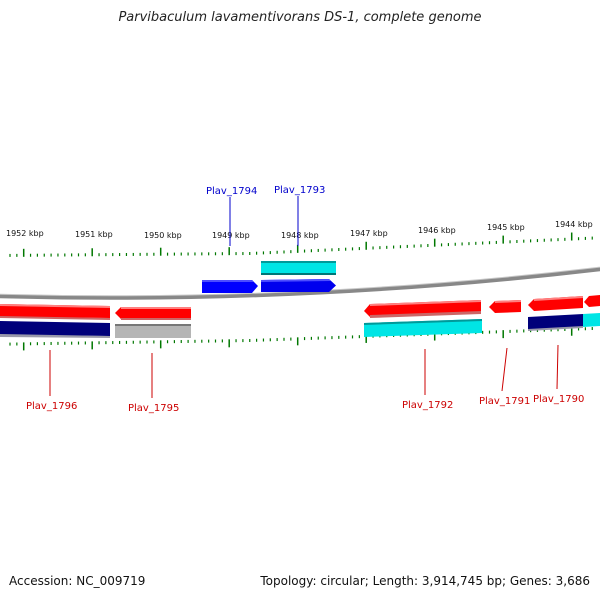 The width and height of the screenshot is (600, 600). What do you see at coordinates (558, 399) in the screenshot?
I see `gene-label-plav-1790: Plav_1790` at bounding box center [558, 399].